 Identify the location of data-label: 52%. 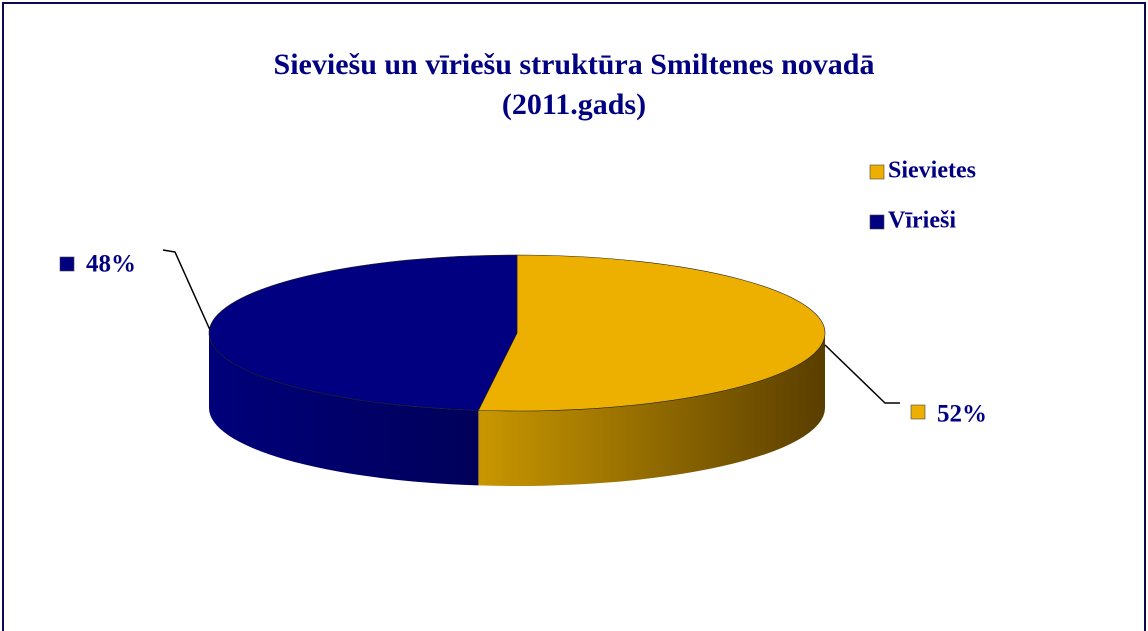
(962, 414).